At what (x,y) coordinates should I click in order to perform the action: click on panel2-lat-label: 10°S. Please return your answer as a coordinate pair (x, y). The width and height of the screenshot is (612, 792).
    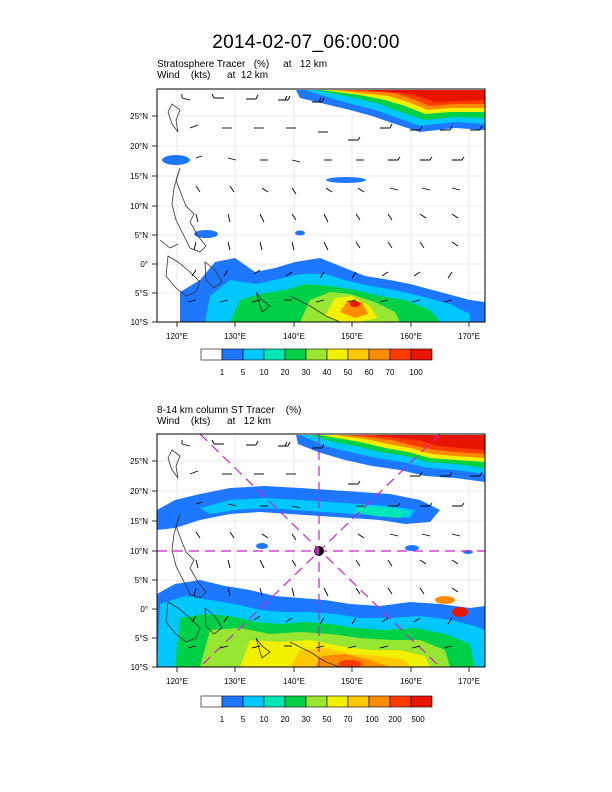
    Looking at the image, I should click on (139, 667).